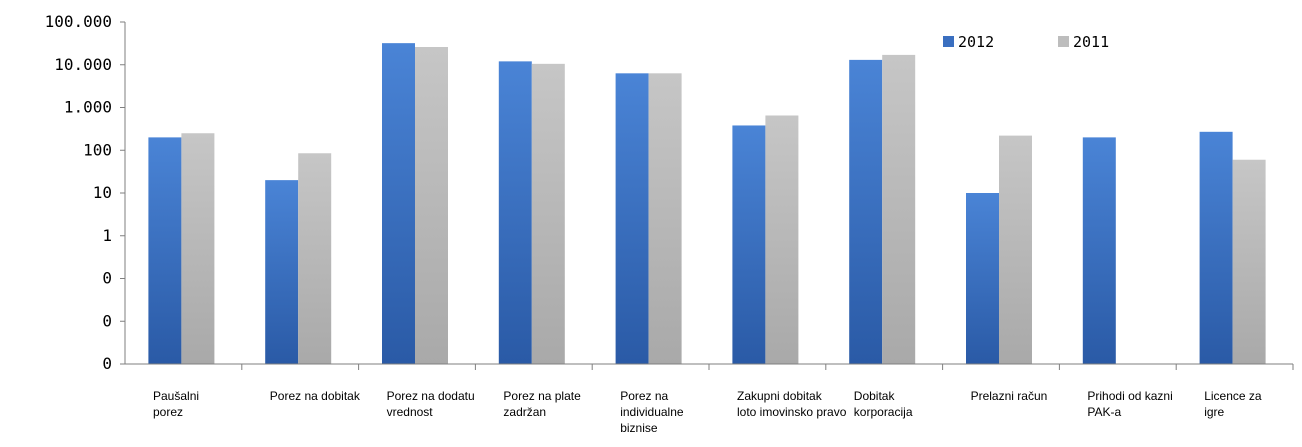  I want to click on x-tick-label: Prelazni račun, so click(1009, 396).